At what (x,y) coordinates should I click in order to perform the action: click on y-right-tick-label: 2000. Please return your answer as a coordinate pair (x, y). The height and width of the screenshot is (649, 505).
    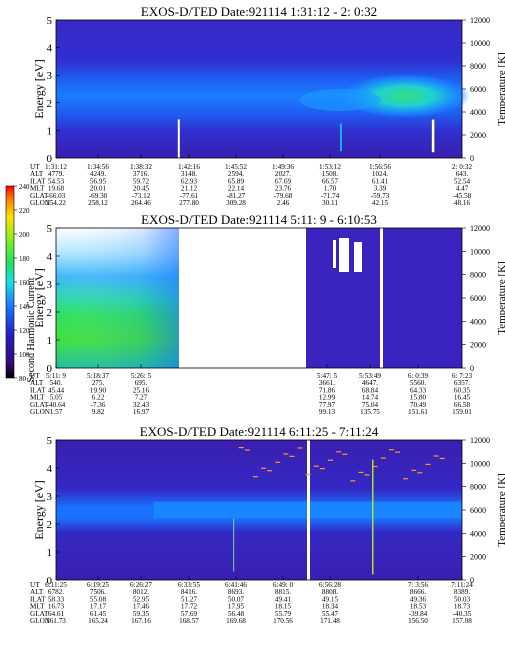
    Looking at the image, I should click on (478, 557).